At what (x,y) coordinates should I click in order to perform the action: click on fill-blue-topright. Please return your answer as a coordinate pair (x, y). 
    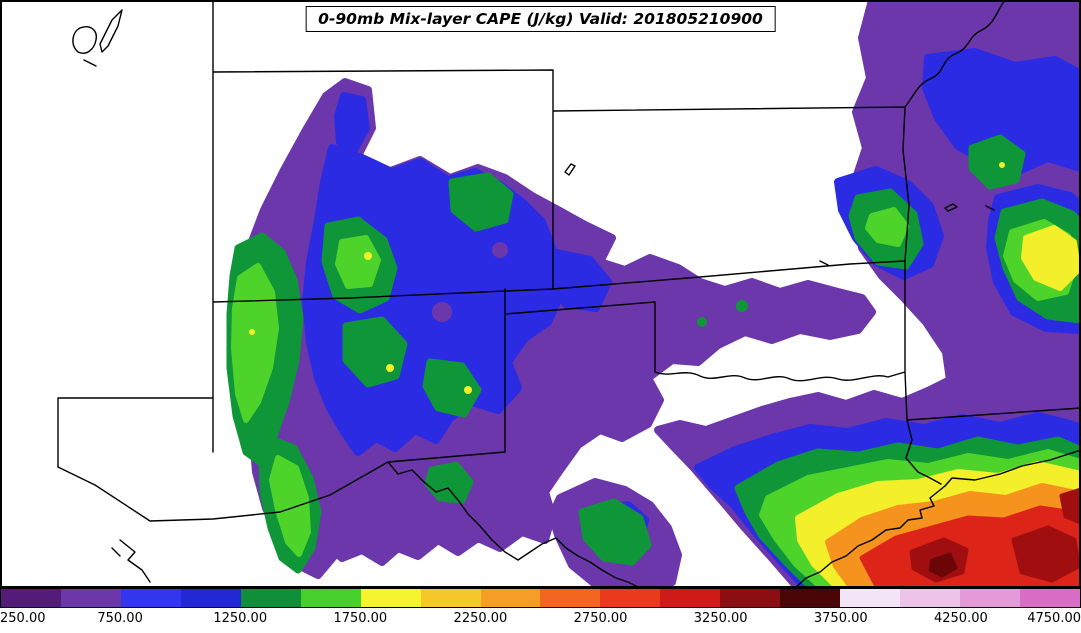
    Looking at the image, I should click on (1001, 112).